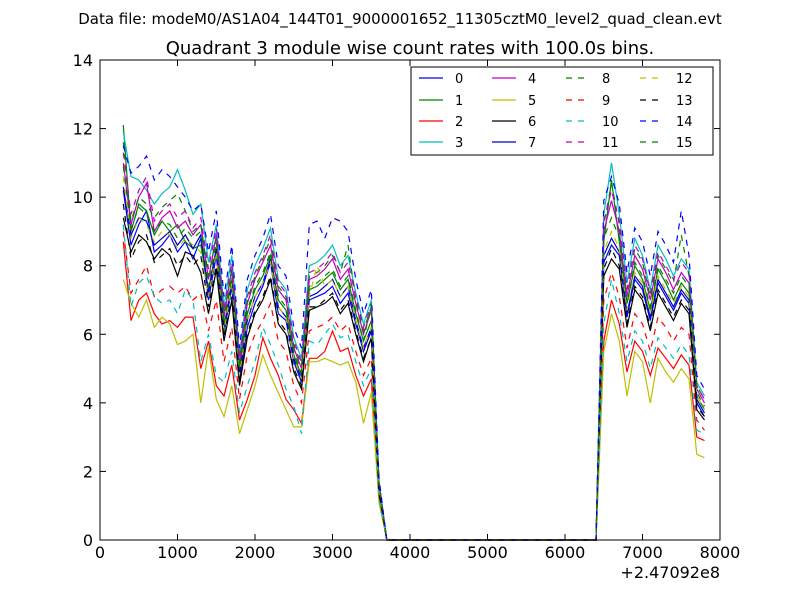 This screenshot has height=600, width=800. I want to click on legend-label-6: 6, so click(532, 122).